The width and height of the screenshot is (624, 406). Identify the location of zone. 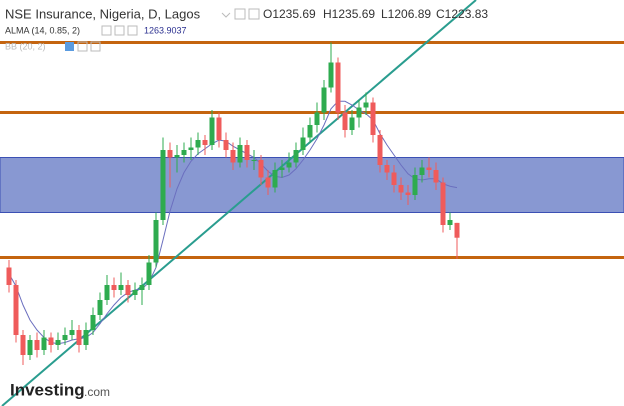
(312, 185).